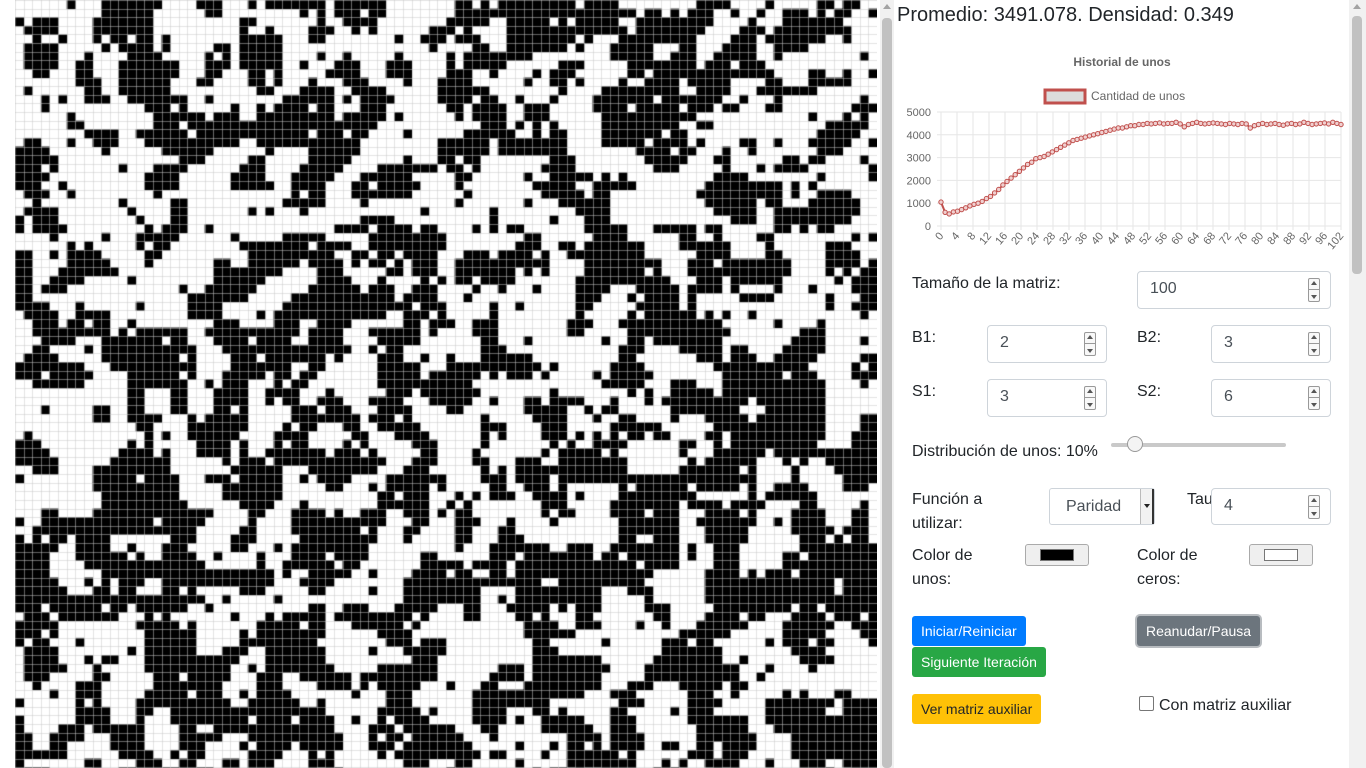 The image size is (1366, 768). What do you see at coordinates (1281, 555) in the screenshot?
I see `zeros-color-picker` at bounding box center [1281, 555].